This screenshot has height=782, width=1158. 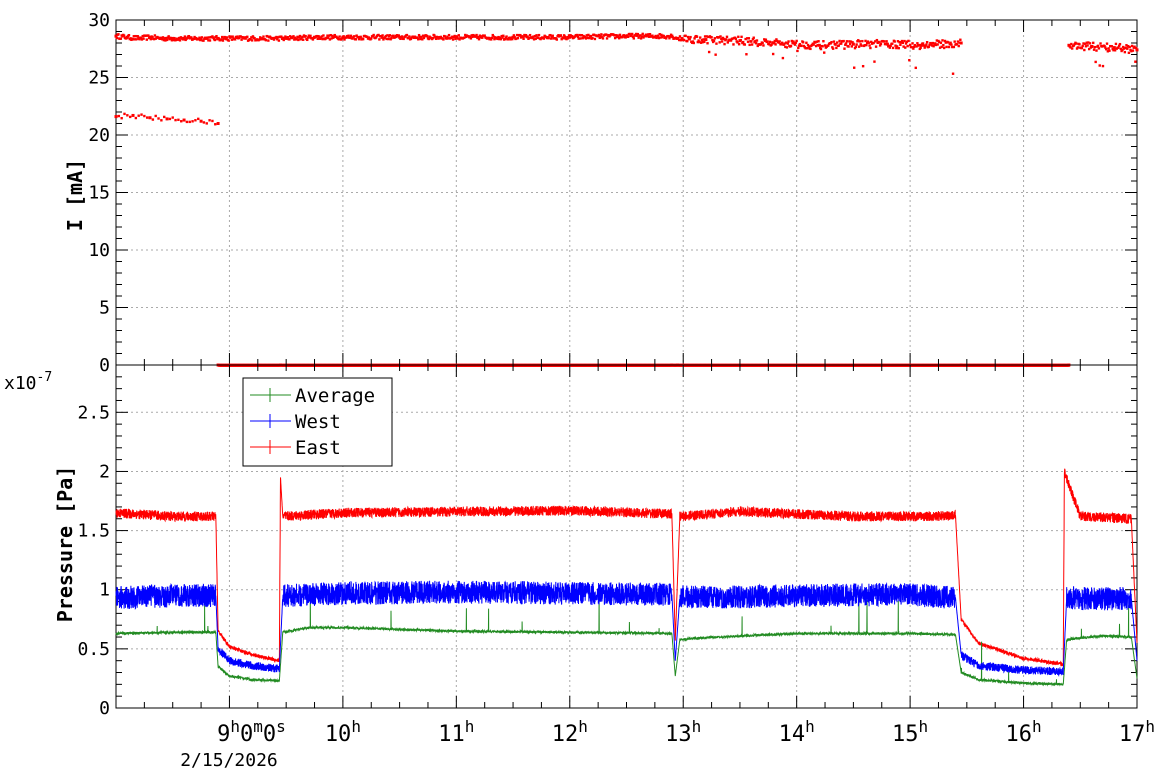 I want to click on legend: Average West East, so click(x=317, y=422).